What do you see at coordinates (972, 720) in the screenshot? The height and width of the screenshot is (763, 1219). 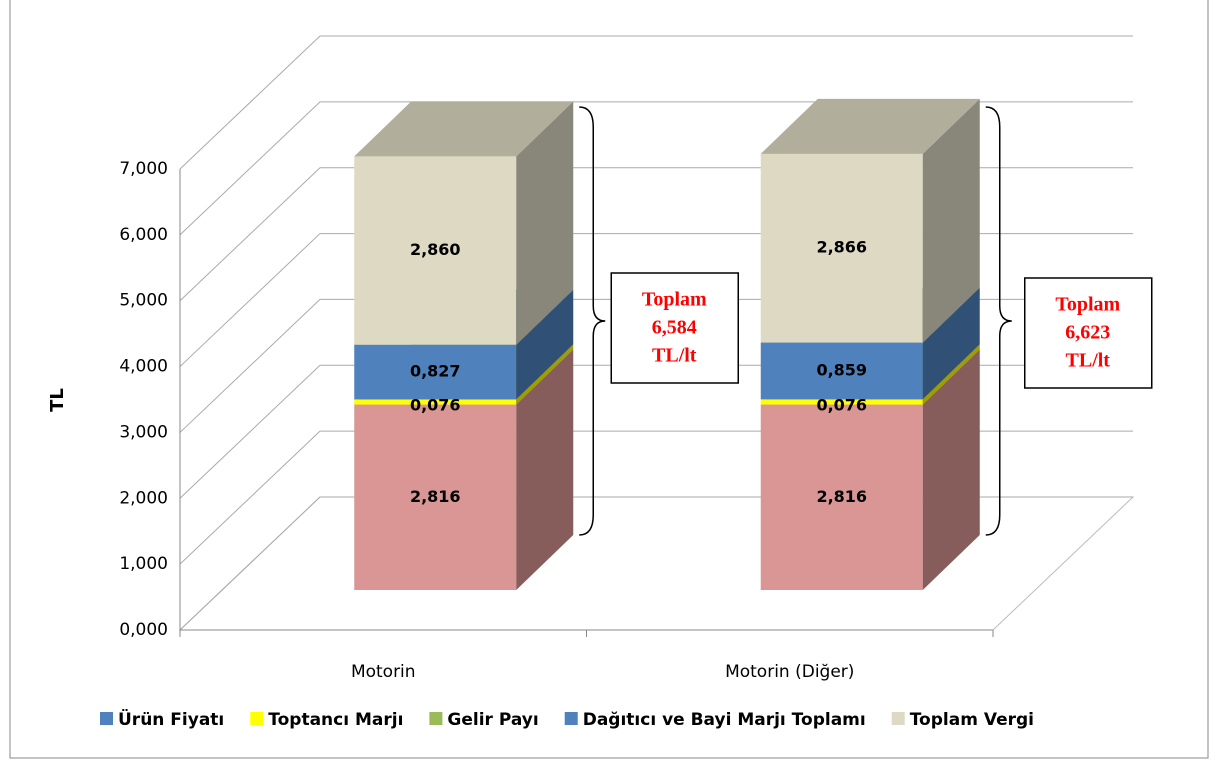 I see `legend-label: Toplam Vergi` at bounding box center [972, 720].